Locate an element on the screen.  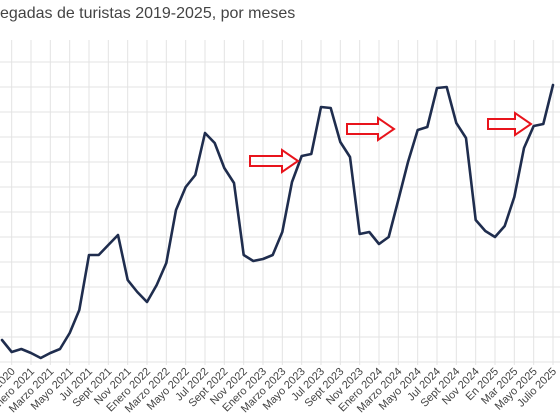
arrows is located at coordinates (391, 142).